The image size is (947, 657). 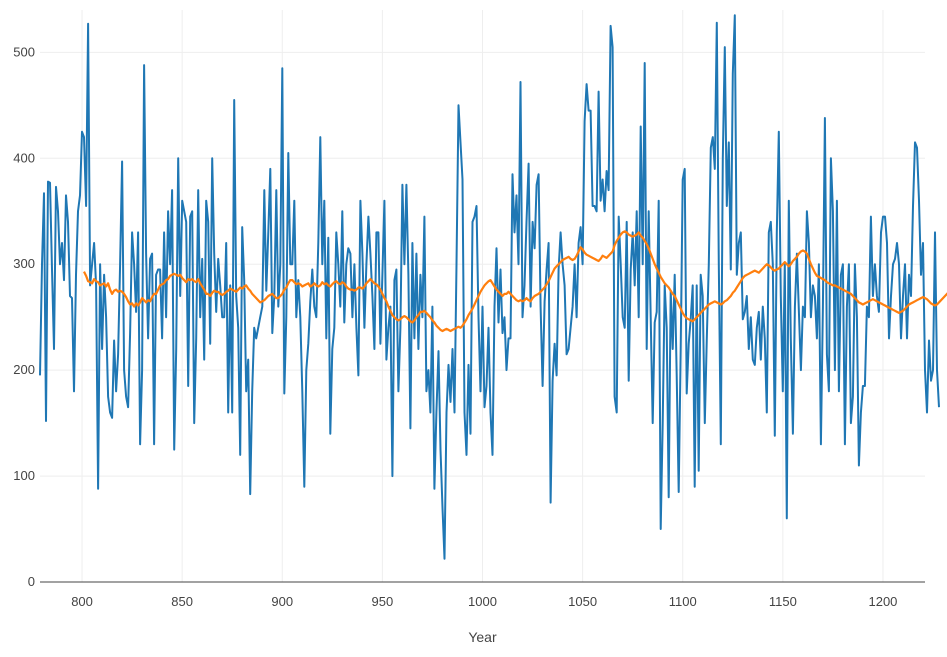 What do you see at coordinates (24, 157) in the screenshot?
I see `y-tick-label: 400` at bounding box center [24, 157].